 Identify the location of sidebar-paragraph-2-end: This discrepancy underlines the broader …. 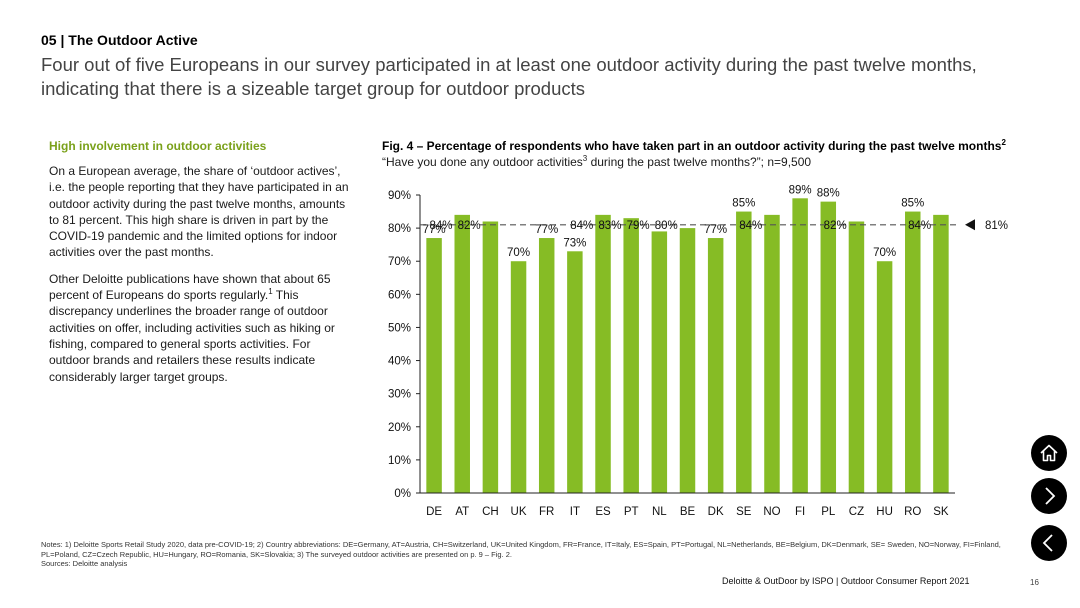
(192, 336).